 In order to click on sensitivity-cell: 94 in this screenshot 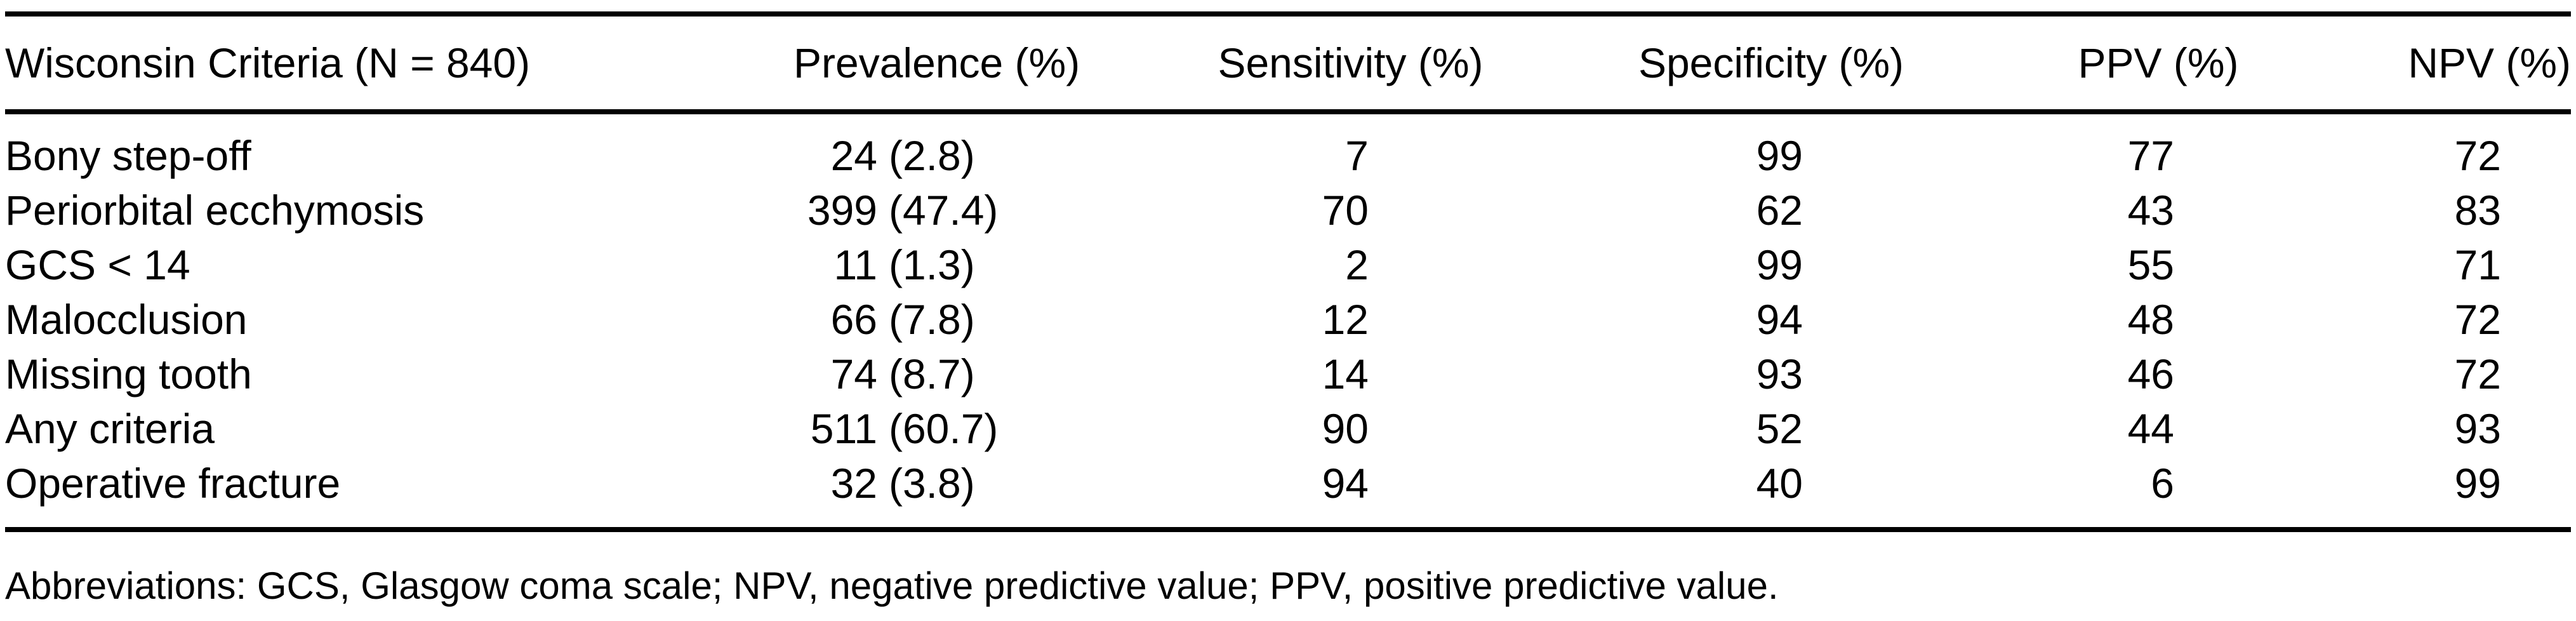, I will do `click(1345, 484)`.